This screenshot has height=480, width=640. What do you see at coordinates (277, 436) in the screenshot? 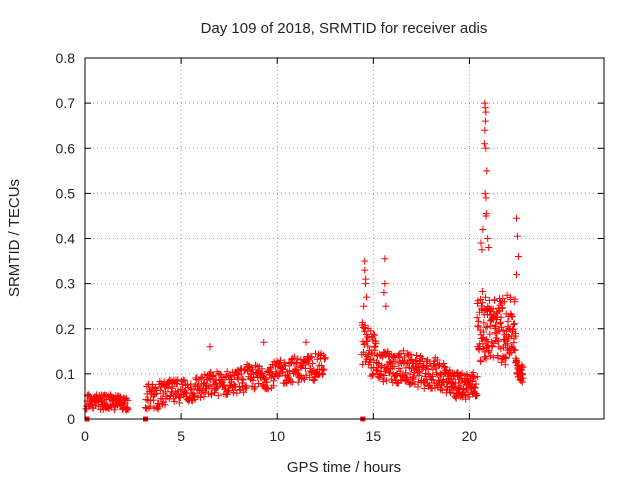
I see `x-tick-label: 10` at bounding box center [277, 436].